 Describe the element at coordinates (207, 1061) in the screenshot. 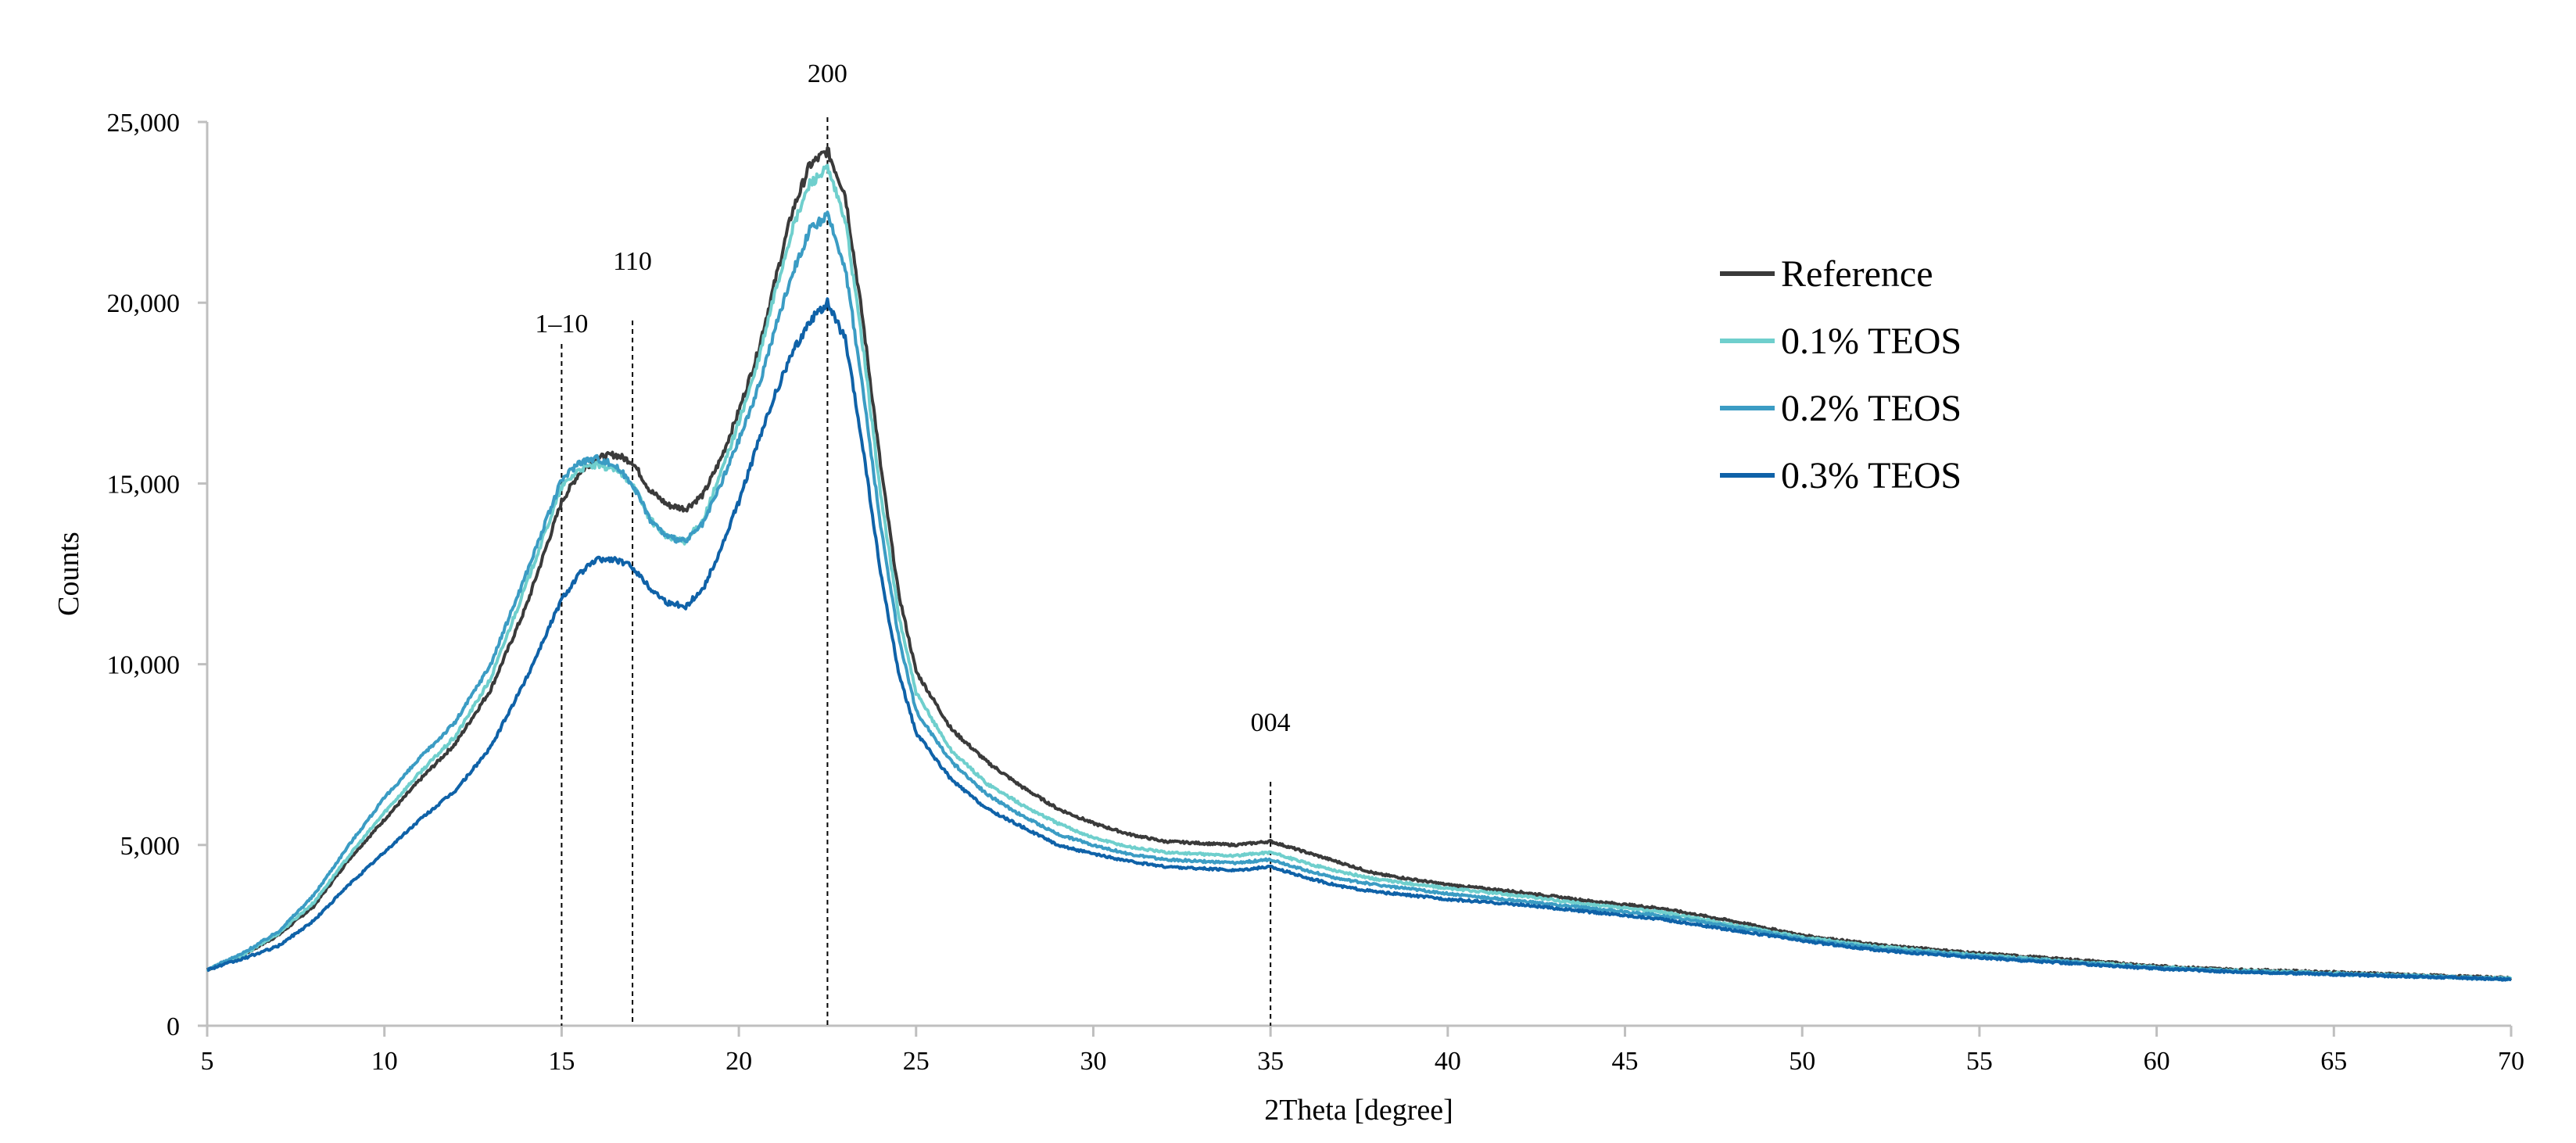

I see `x-tick-label: 5` at that location.